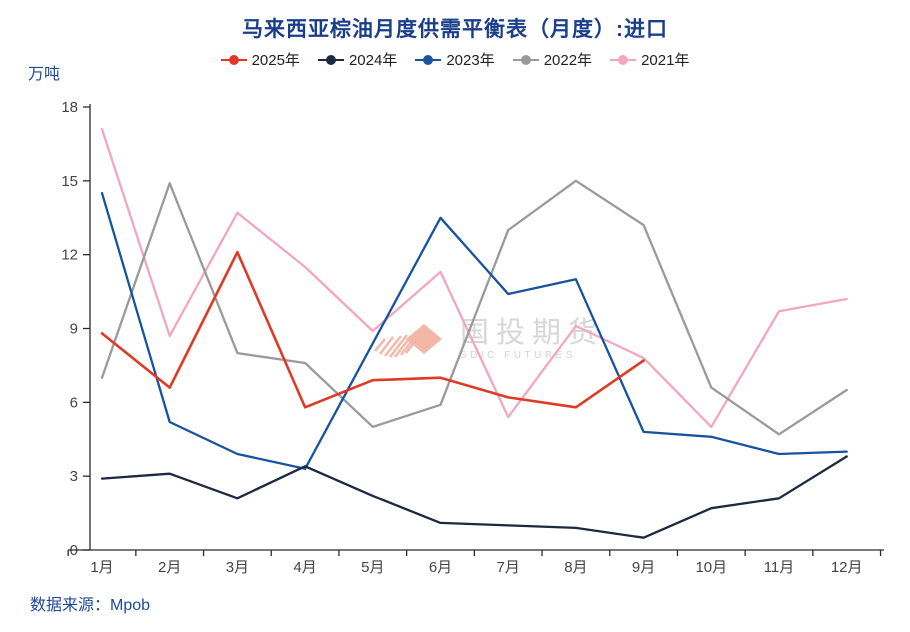  What do you see at coordinates (440, 567) in the screenshot?
I see `x-axis-tick-label: 6月` at bounding box center [440, 567].